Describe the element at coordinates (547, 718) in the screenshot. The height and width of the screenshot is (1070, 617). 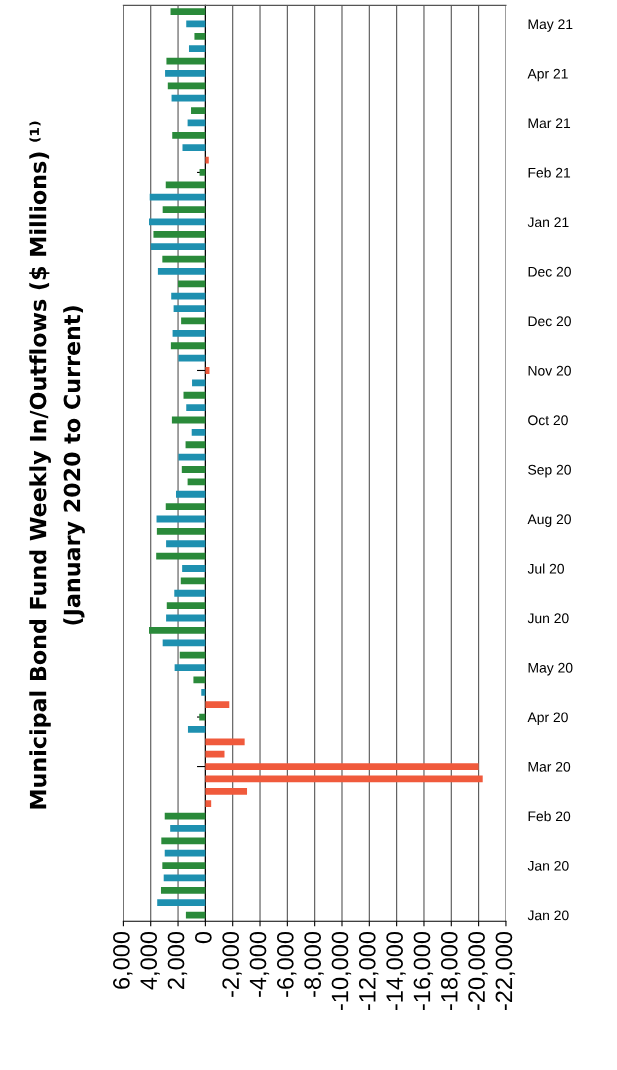
I see `y-tick-label: Apr 20` at that location.